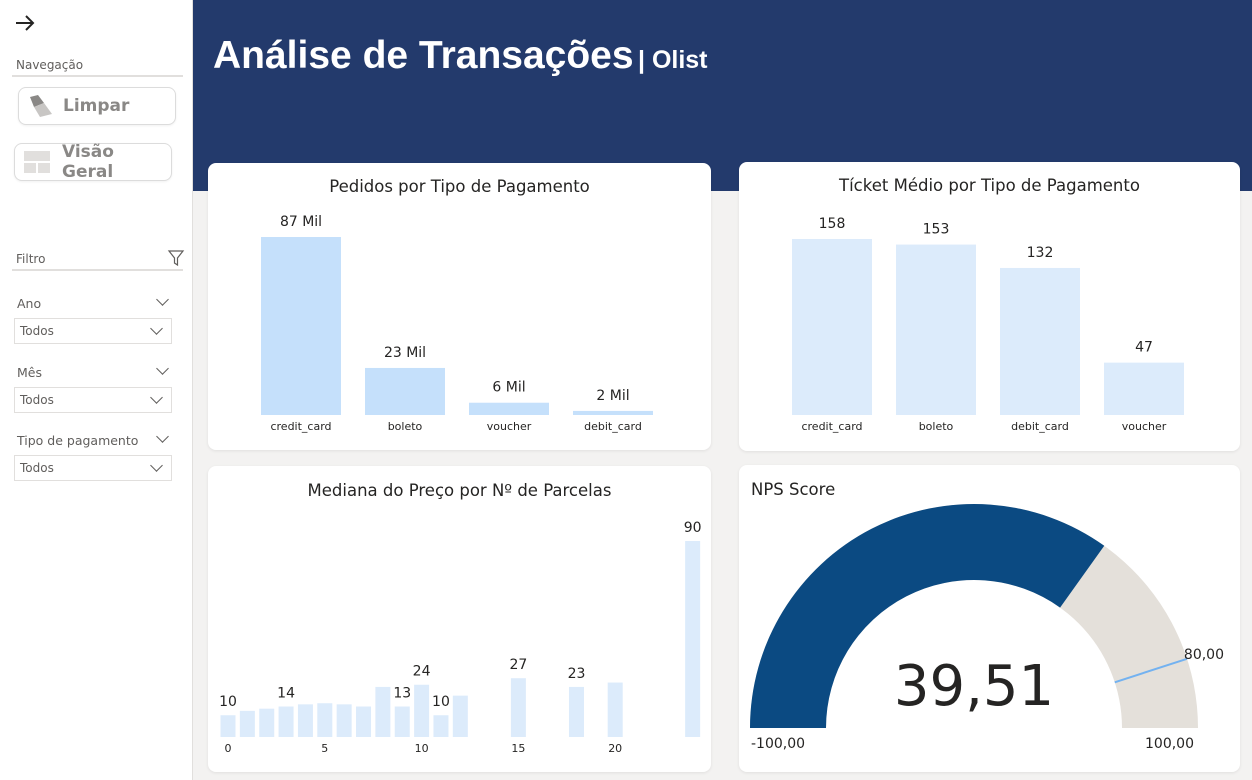 The width and height of the screenshot is (1252, 780). I want to click on page-title: Análise de Transações | Olist, so click(460, 56).